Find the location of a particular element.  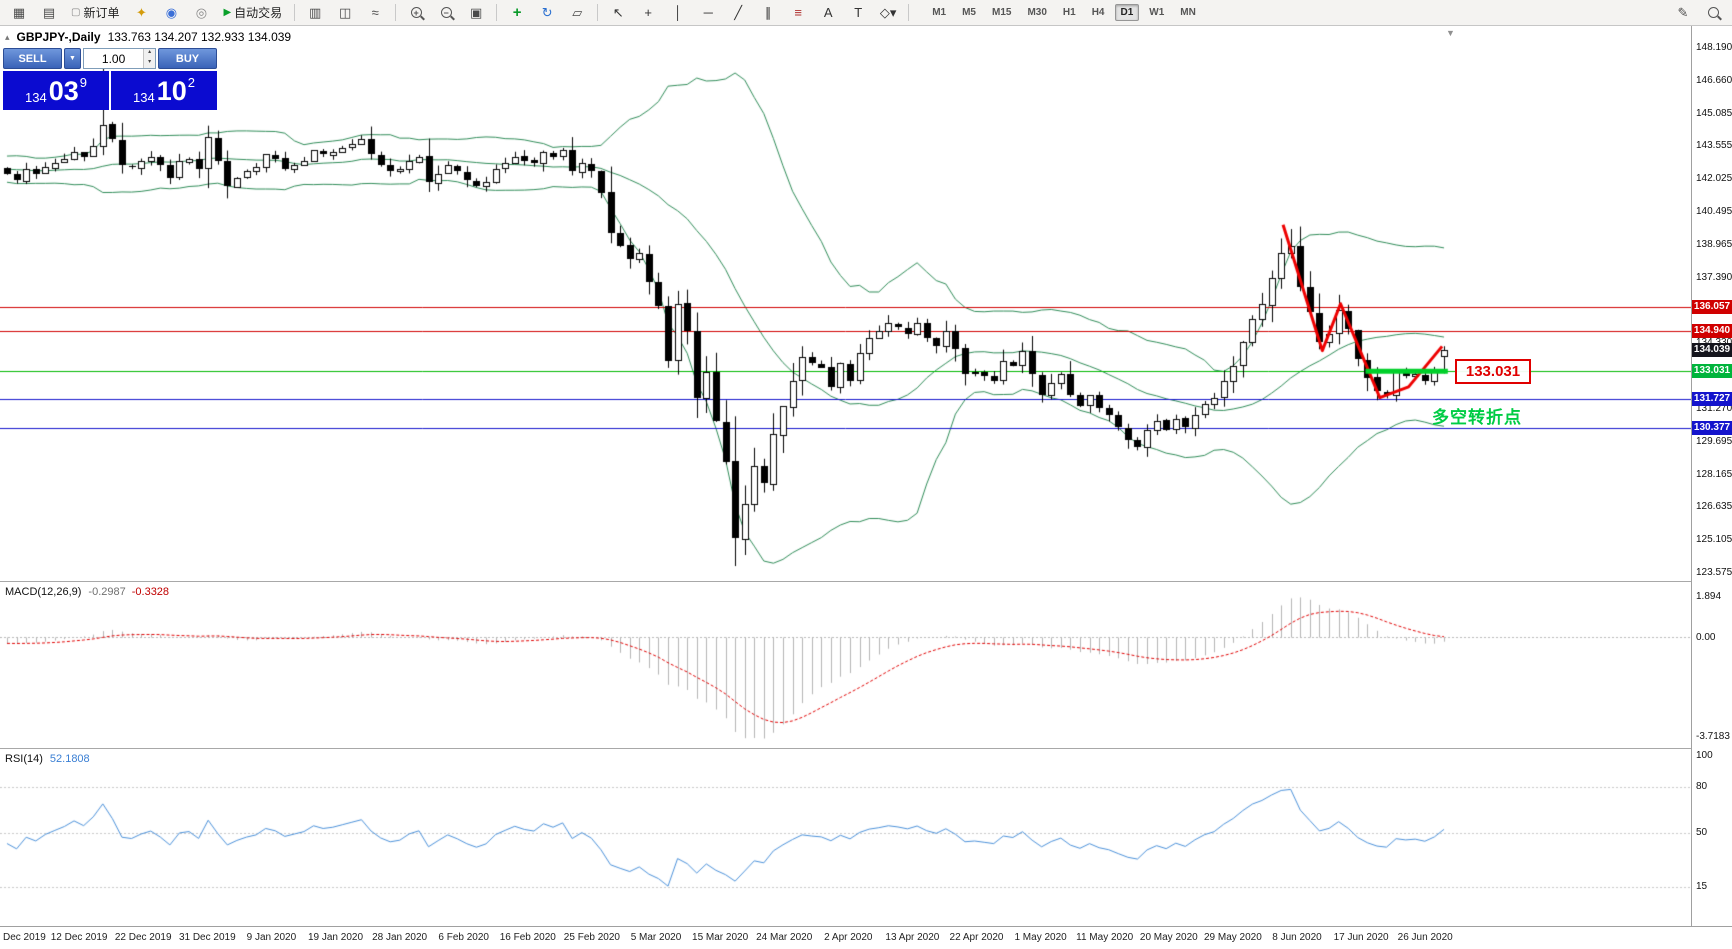

zoom-out-button: − is located at coordinates (446, 13).